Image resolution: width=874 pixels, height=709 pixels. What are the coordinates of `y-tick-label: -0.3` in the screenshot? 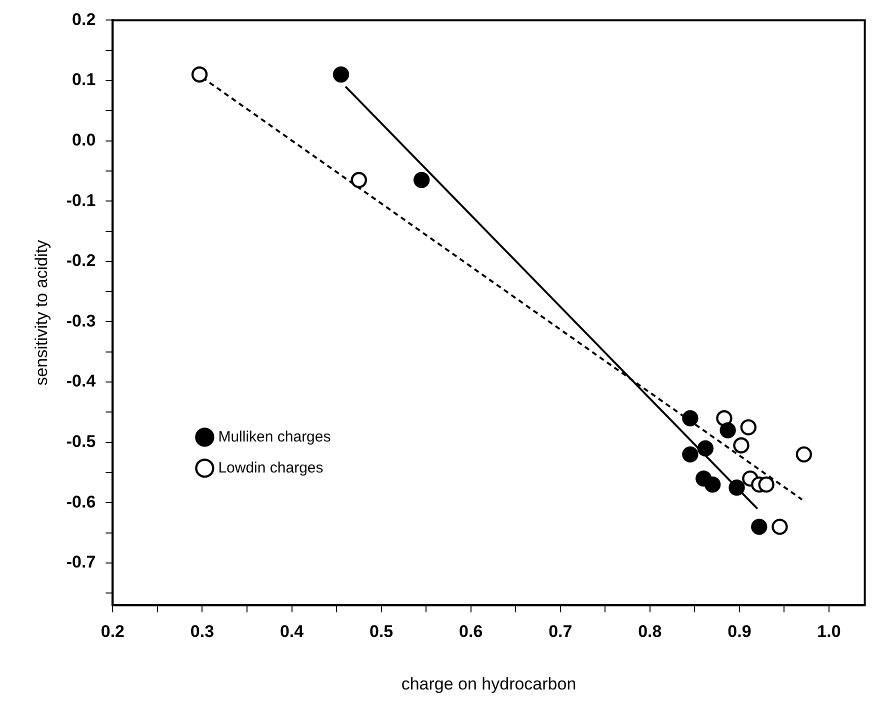 It's located at (81, 320).